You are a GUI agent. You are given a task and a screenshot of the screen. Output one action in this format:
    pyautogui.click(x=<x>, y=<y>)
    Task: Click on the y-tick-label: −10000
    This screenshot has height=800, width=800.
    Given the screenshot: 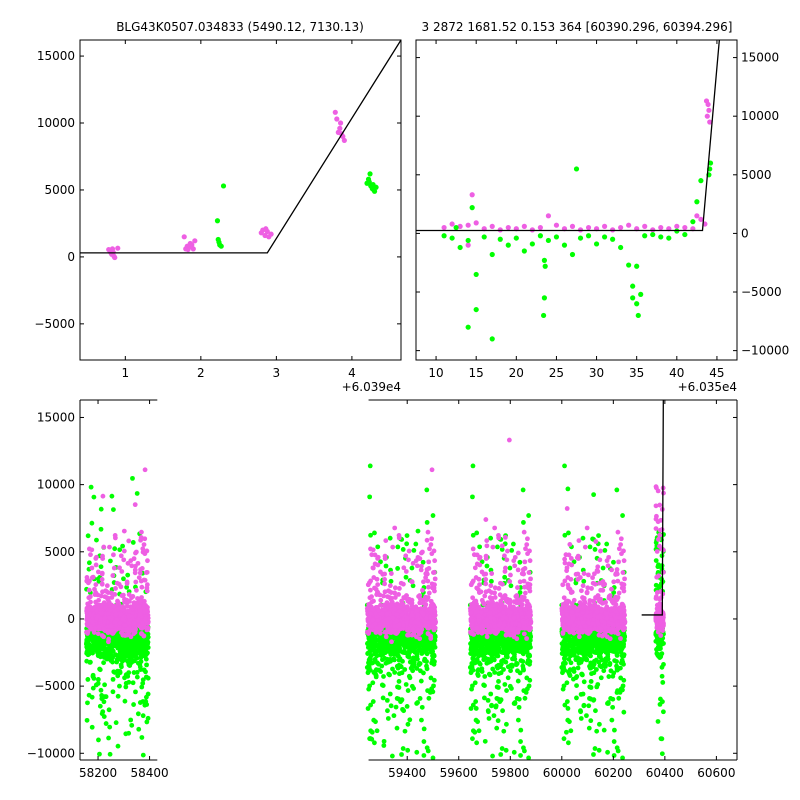 What is the action you would take?
    pyautogui.click(x=765, y=351)
    